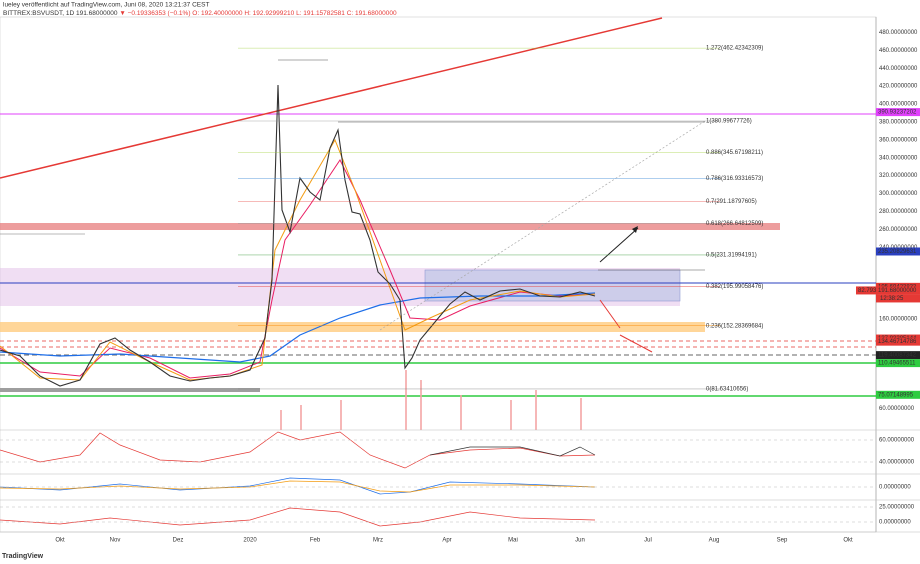 The image size is (920, 564). I want to click on fib-label: 0(81.63410656), so click(727, 390).